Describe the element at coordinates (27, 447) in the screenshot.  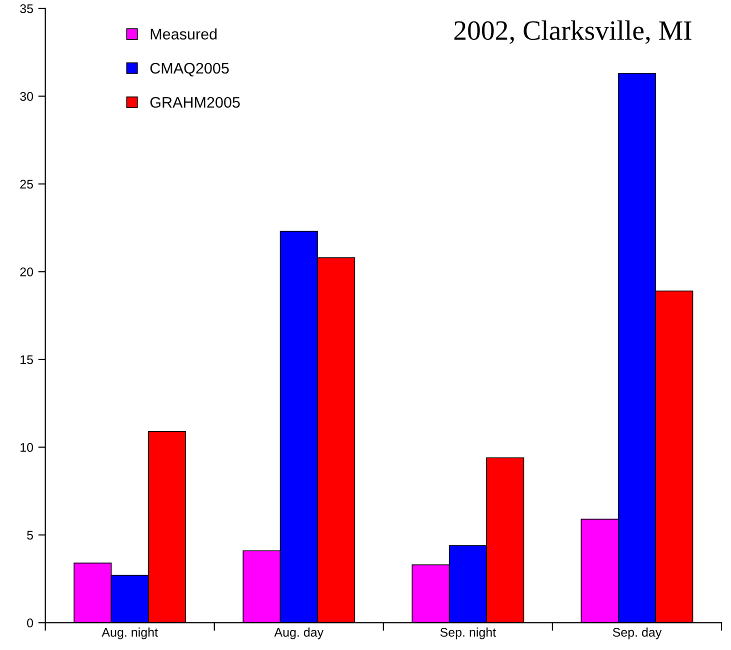
I see `y-tick-label: 10` at that location.